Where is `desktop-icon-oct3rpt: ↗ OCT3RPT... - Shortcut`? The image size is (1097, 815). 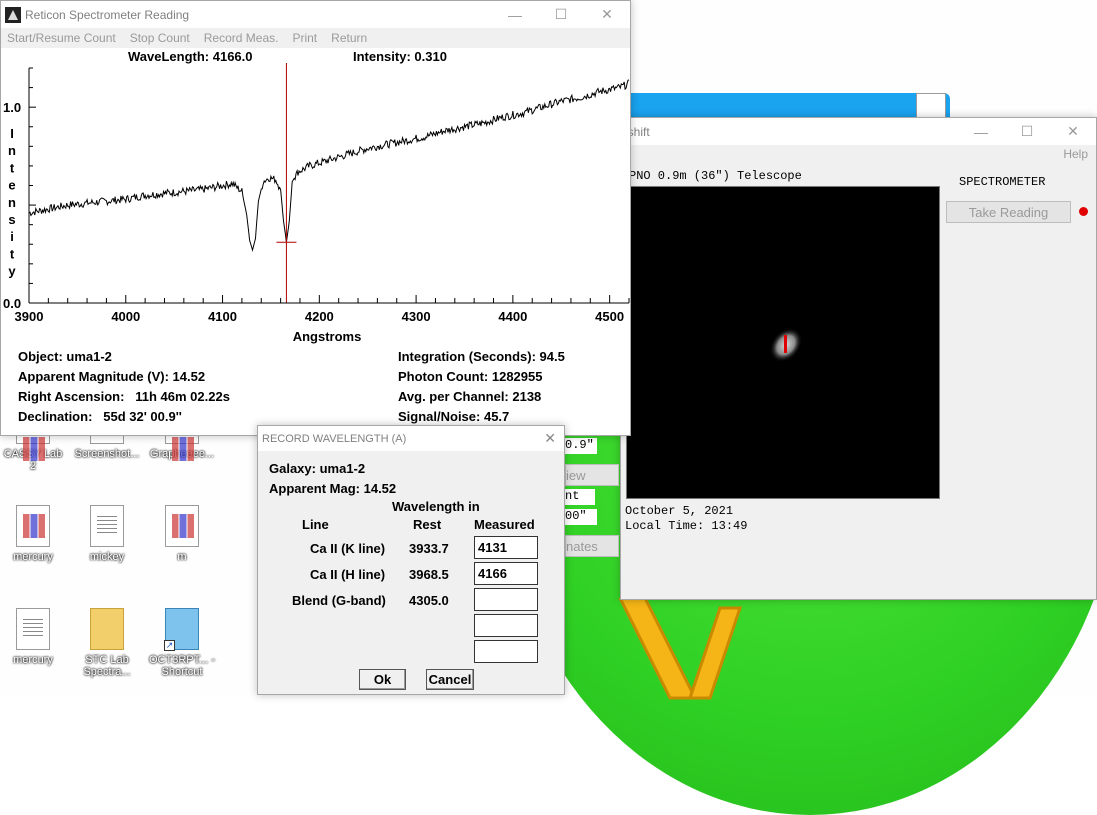 desktop-icon-oct3rpt: ↗ OCT3RPT... - Shortcut is located at coordinates (182, 643).